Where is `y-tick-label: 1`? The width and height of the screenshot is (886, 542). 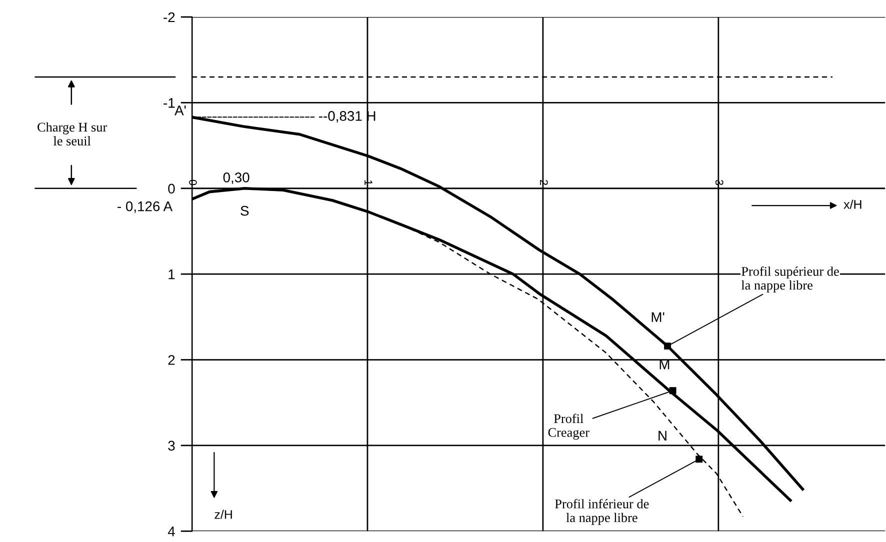 y-tick-label: 1 is located at coordinates (171, 275).